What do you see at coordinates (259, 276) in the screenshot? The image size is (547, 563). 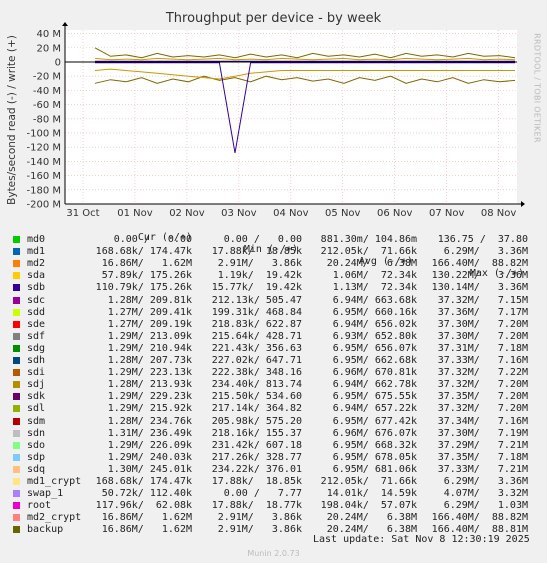 I see `legend-min: 1.19k/ 19.42k` at bounding box center [259, 276].